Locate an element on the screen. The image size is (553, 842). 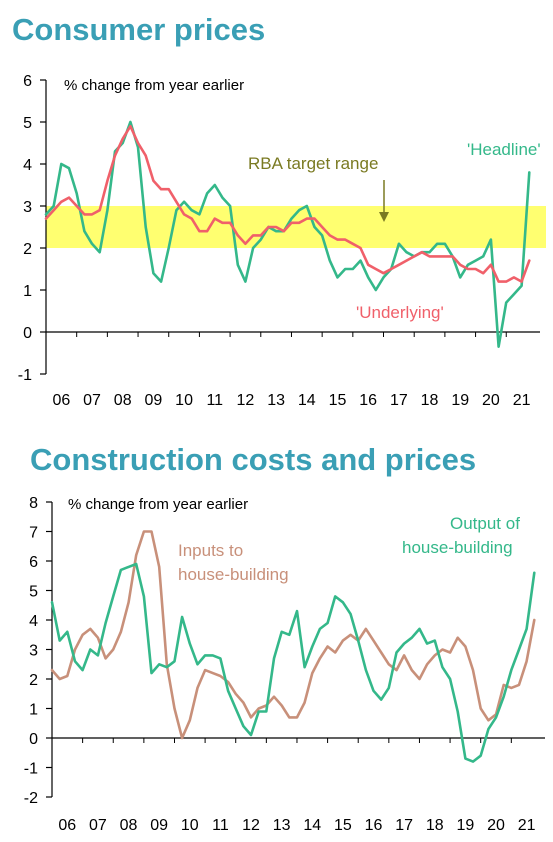
top-ytick-label: 3 is located at coordinates (27, 207).